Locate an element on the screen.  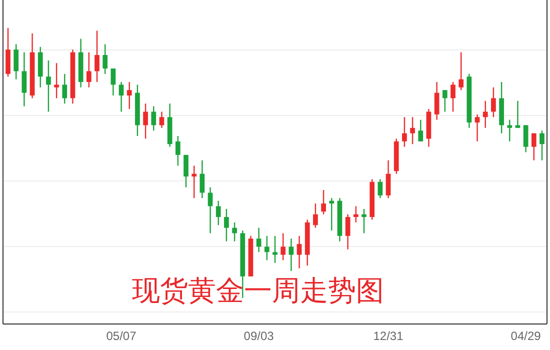
x-tick-label: 05/07 is located at coordinates (121, 336).